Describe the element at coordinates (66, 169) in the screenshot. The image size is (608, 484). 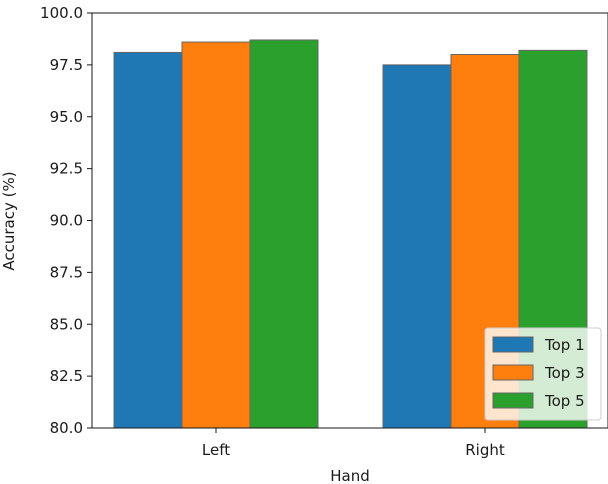
I see `y-tick-label: 92.5` at that location.